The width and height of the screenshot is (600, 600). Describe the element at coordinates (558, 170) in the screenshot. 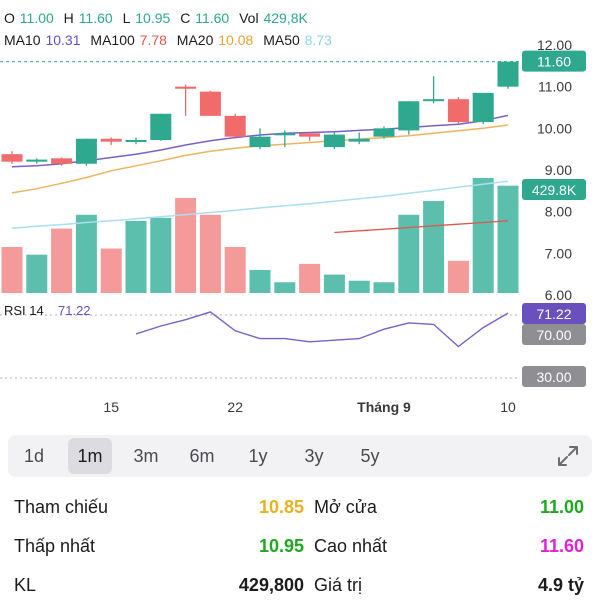

I see `price-tick-label: 9.00` at that location.